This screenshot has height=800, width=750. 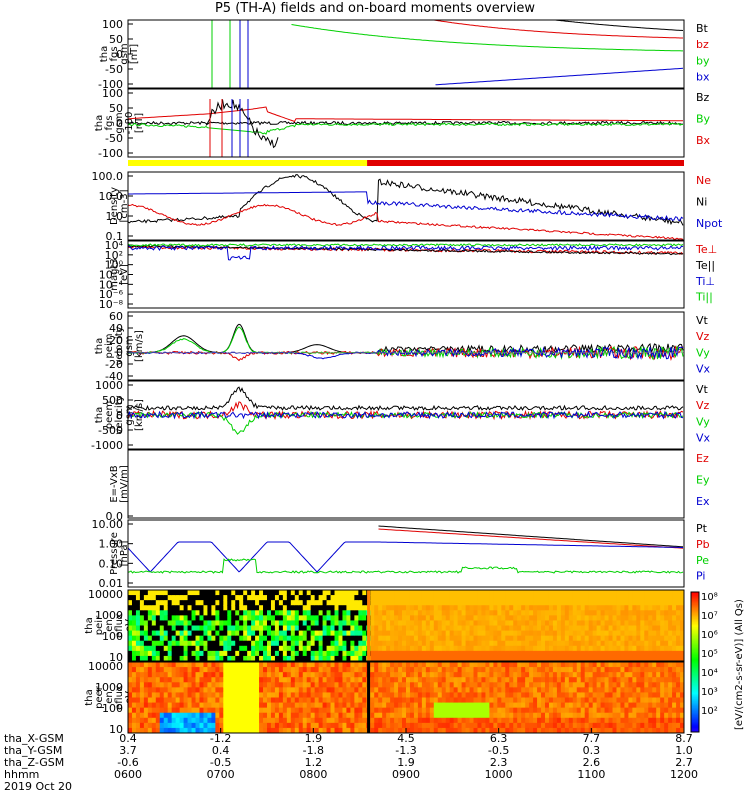 I want to click on legend-entry: Vy, so click(x=703, y=352).